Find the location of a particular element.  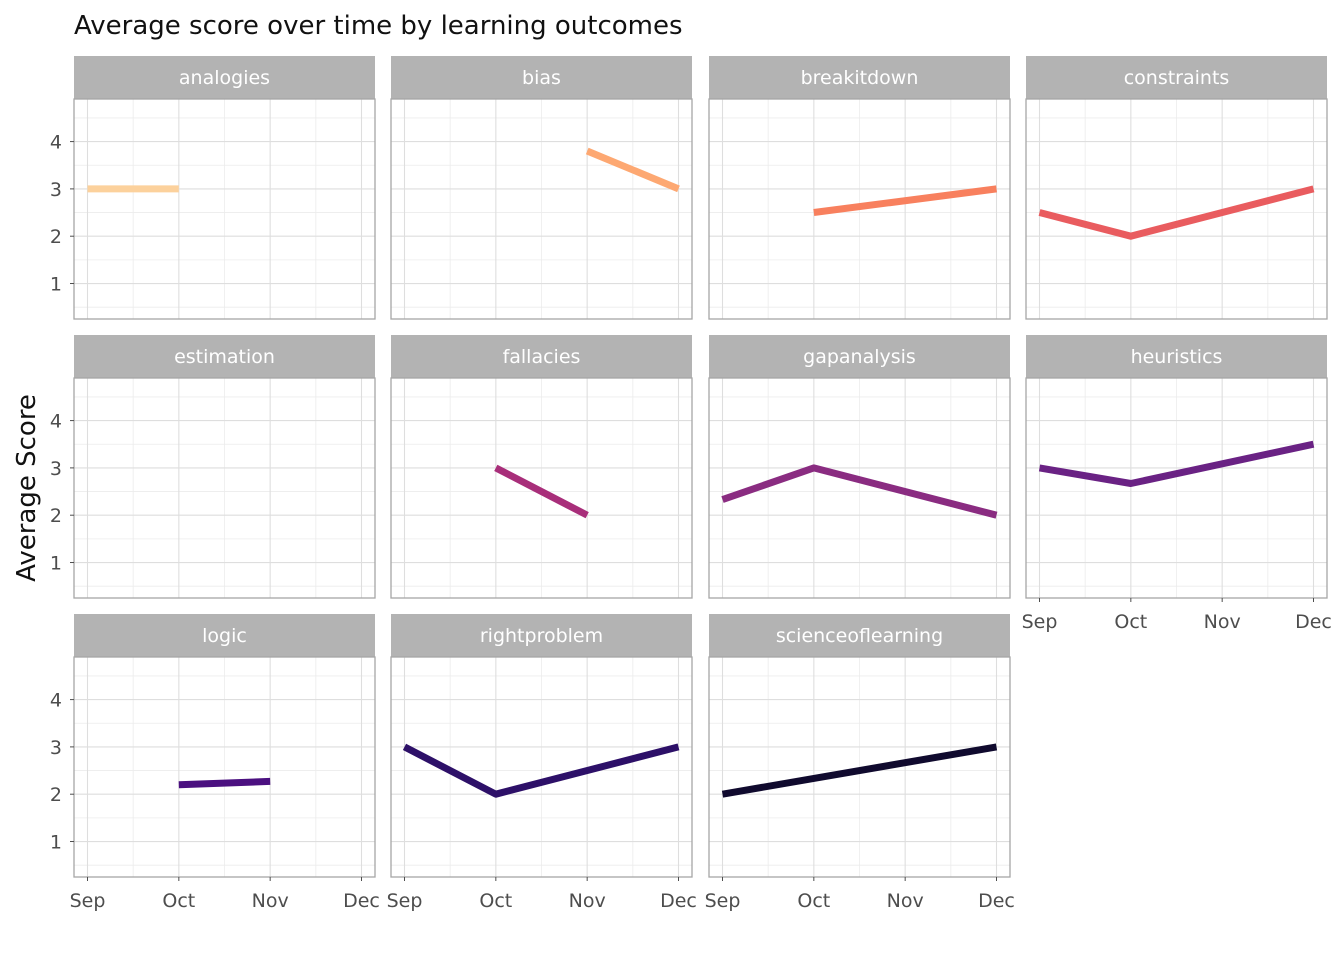

series-line-logic is located at coordinates (224, 783).